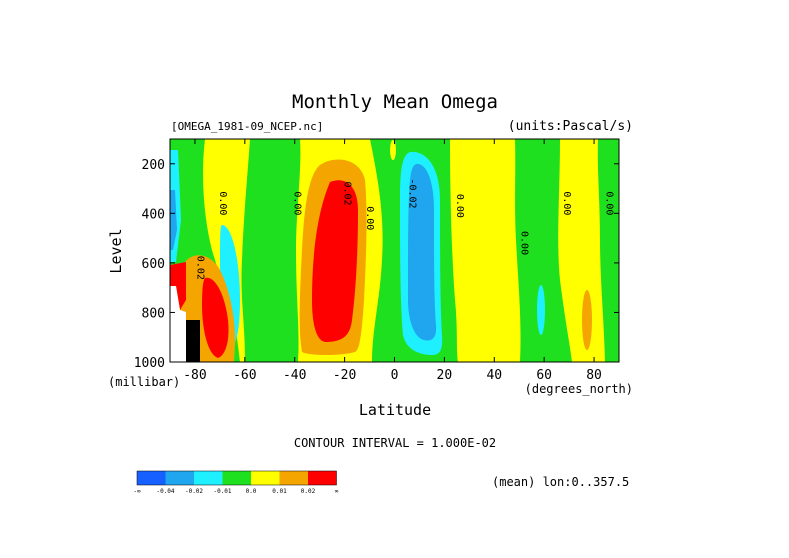 The height and width of the screenshot is (558, 789). I want to click on colorbar: -∞ -0.04 -0.02 -0.01 0.0 0.01 0.02 ∞, so click(236, 482).